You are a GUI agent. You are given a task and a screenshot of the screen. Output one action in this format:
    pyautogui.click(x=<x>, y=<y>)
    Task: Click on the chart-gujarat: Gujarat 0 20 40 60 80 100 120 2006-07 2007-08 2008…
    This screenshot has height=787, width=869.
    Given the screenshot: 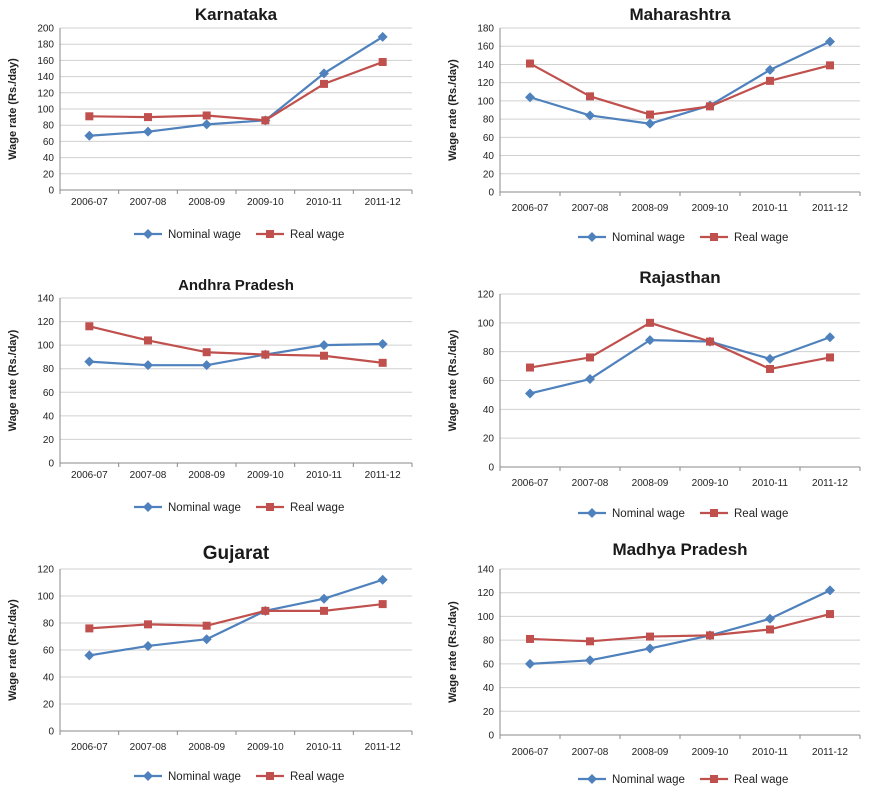 What is the action you would take?
    pyautogui.click(x=210, y=663)
    